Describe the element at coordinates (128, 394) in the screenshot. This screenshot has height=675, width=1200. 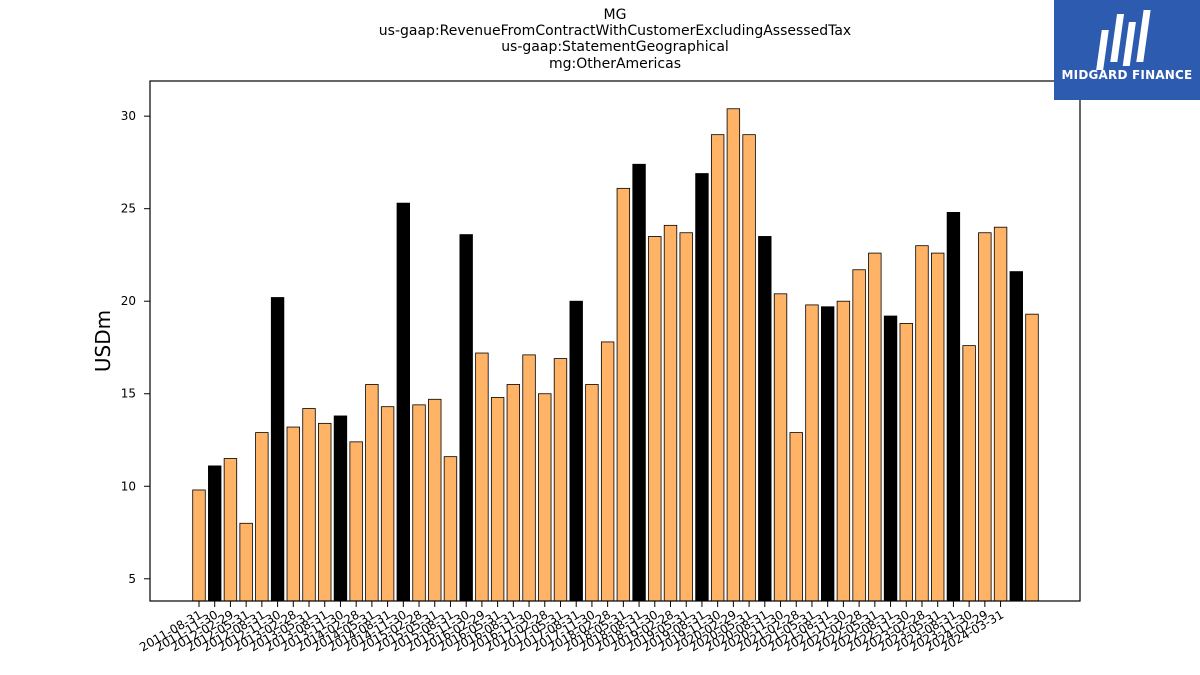
I see `y-tick-label: 15` at that location.